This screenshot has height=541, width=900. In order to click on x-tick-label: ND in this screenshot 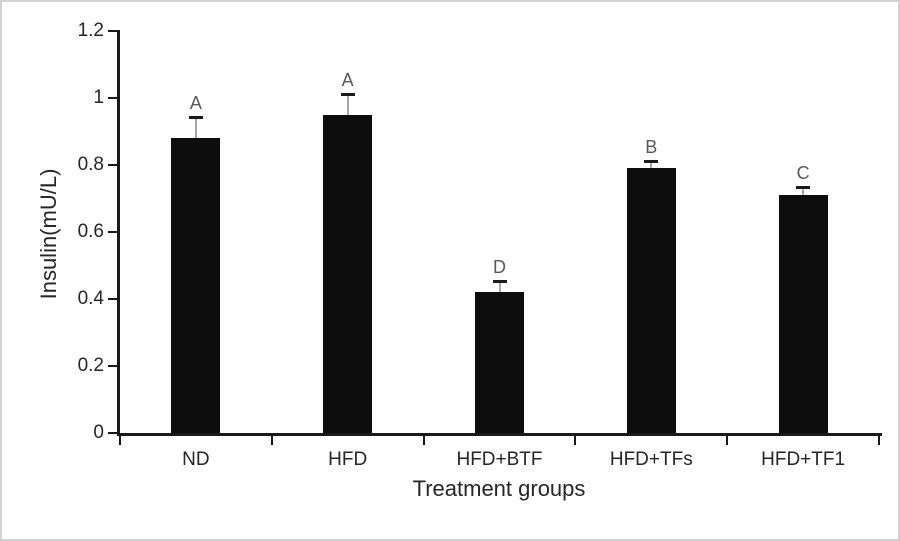, I will do `click(196, 459)`.